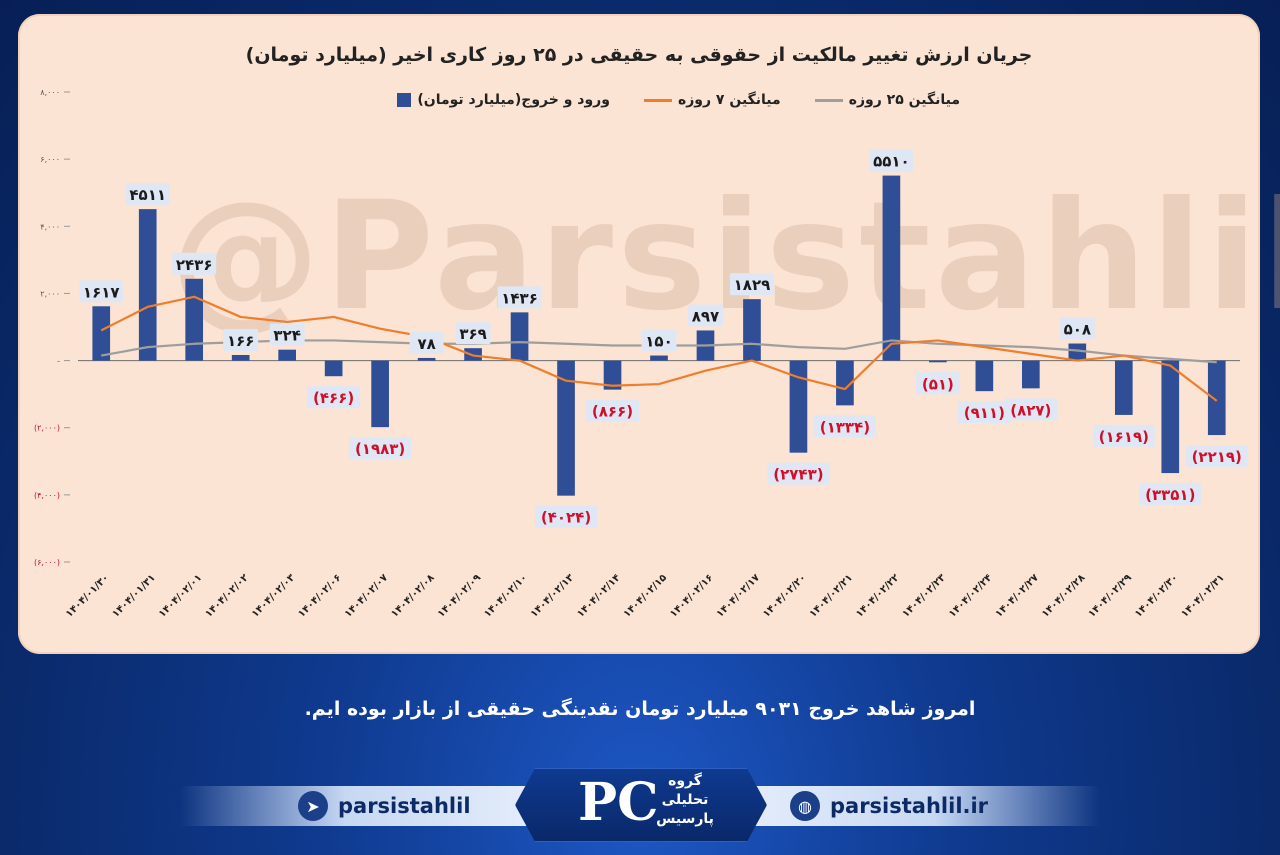  I want to click on x-tick-label: ۱۴۰۴/۰۲/۱۶, so click(691, 595).